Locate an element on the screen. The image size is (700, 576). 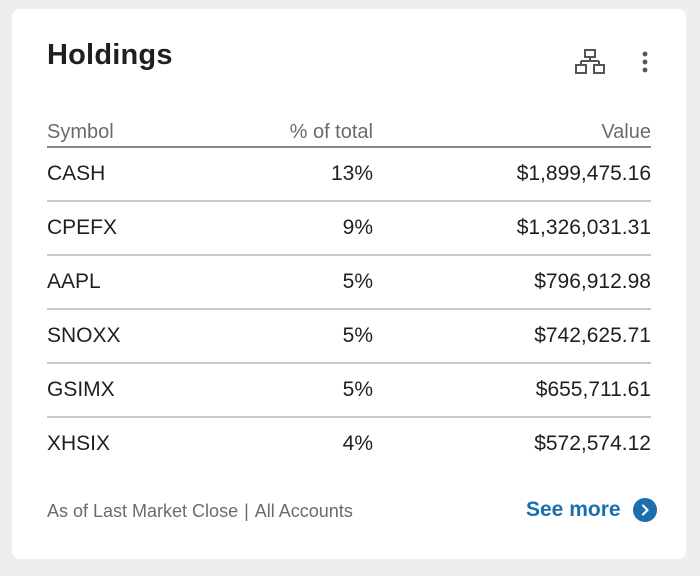
cell-value: $655,711.61 is located at coordinates (593, 389).